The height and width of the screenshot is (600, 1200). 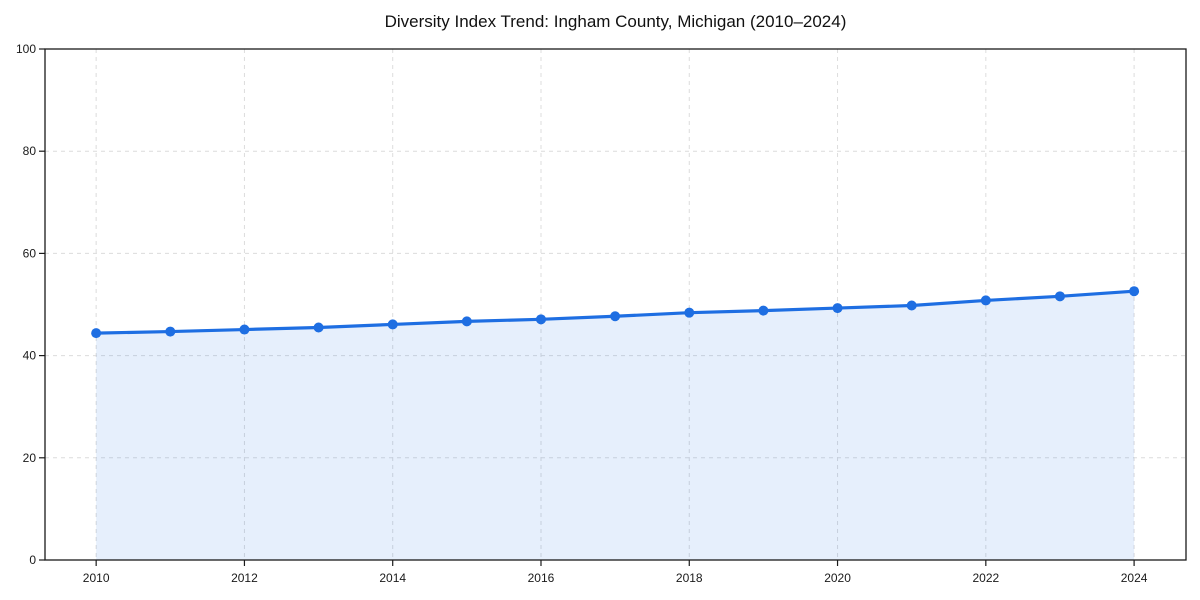 What do you see at coordinates (689, 312) in the screenshot?
I see `data-point-2018` at bounding box center [689, 312].